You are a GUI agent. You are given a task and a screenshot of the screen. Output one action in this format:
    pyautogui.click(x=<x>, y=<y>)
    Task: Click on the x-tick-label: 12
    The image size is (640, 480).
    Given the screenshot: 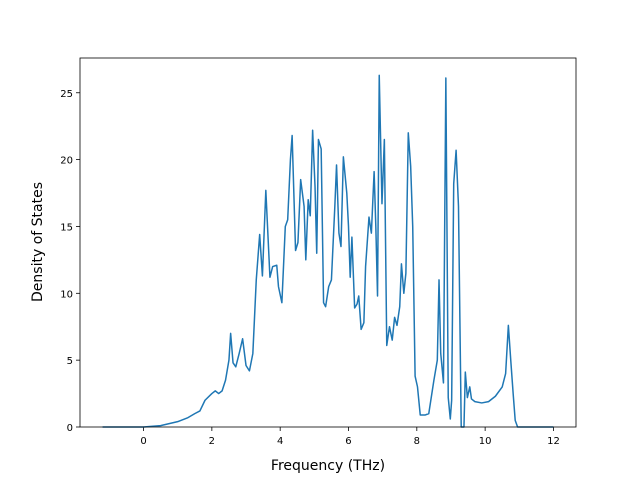 What is the action you would take?
    pyautogui.click(x=553, y=441)
    